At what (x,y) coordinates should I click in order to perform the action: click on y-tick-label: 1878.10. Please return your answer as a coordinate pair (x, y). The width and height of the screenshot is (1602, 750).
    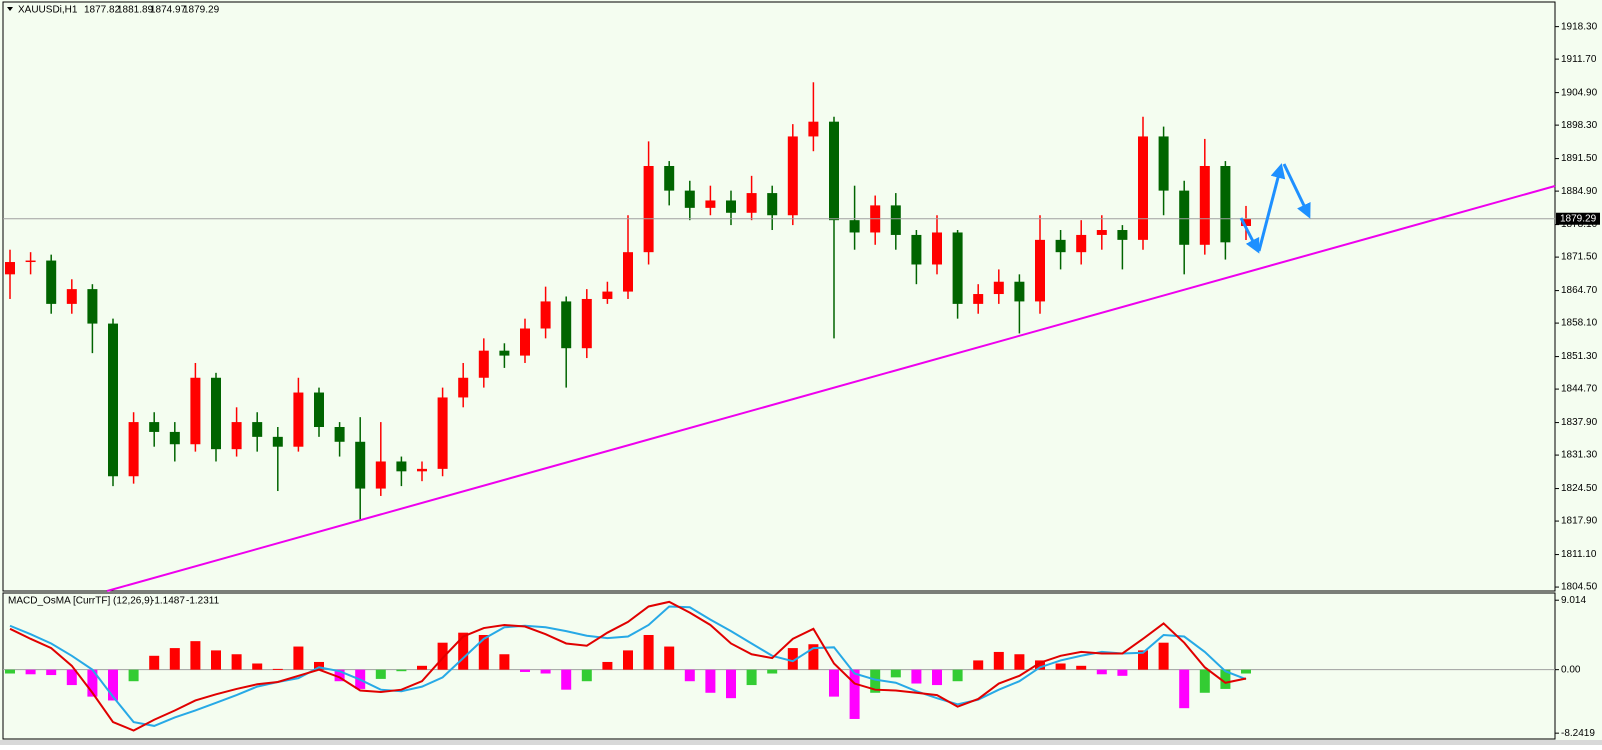
    Looking at the image, I should click on (1579, 224).